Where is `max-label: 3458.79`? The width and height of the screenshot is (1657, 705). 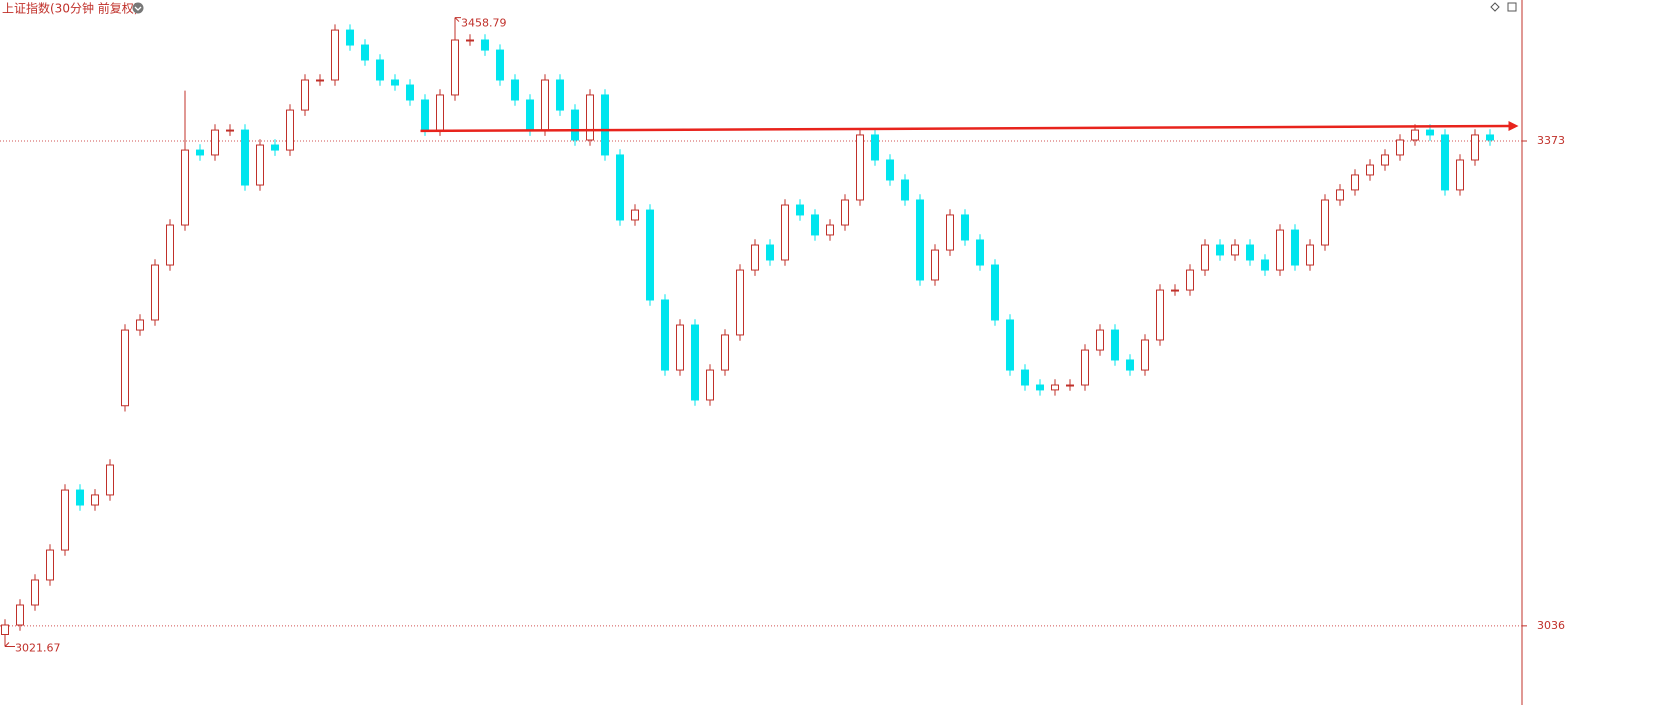 max-label: 3458.79 is located at coordinates (484, 23).